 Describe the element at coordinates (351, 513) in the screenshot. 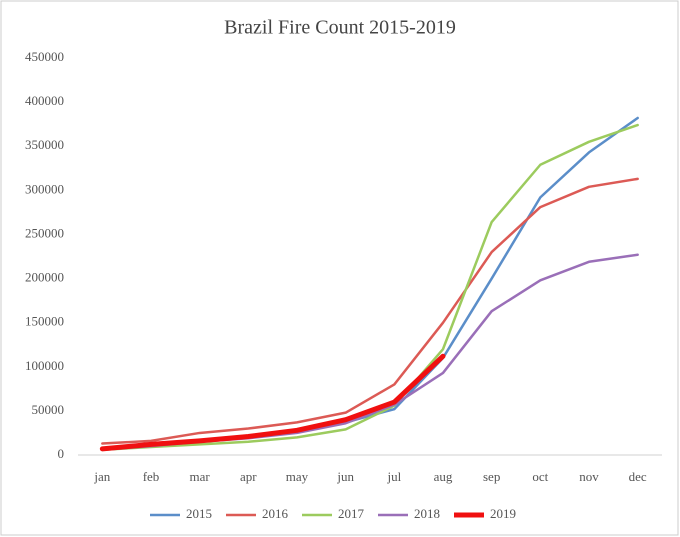

I see `legend-label: 2017` at that location.